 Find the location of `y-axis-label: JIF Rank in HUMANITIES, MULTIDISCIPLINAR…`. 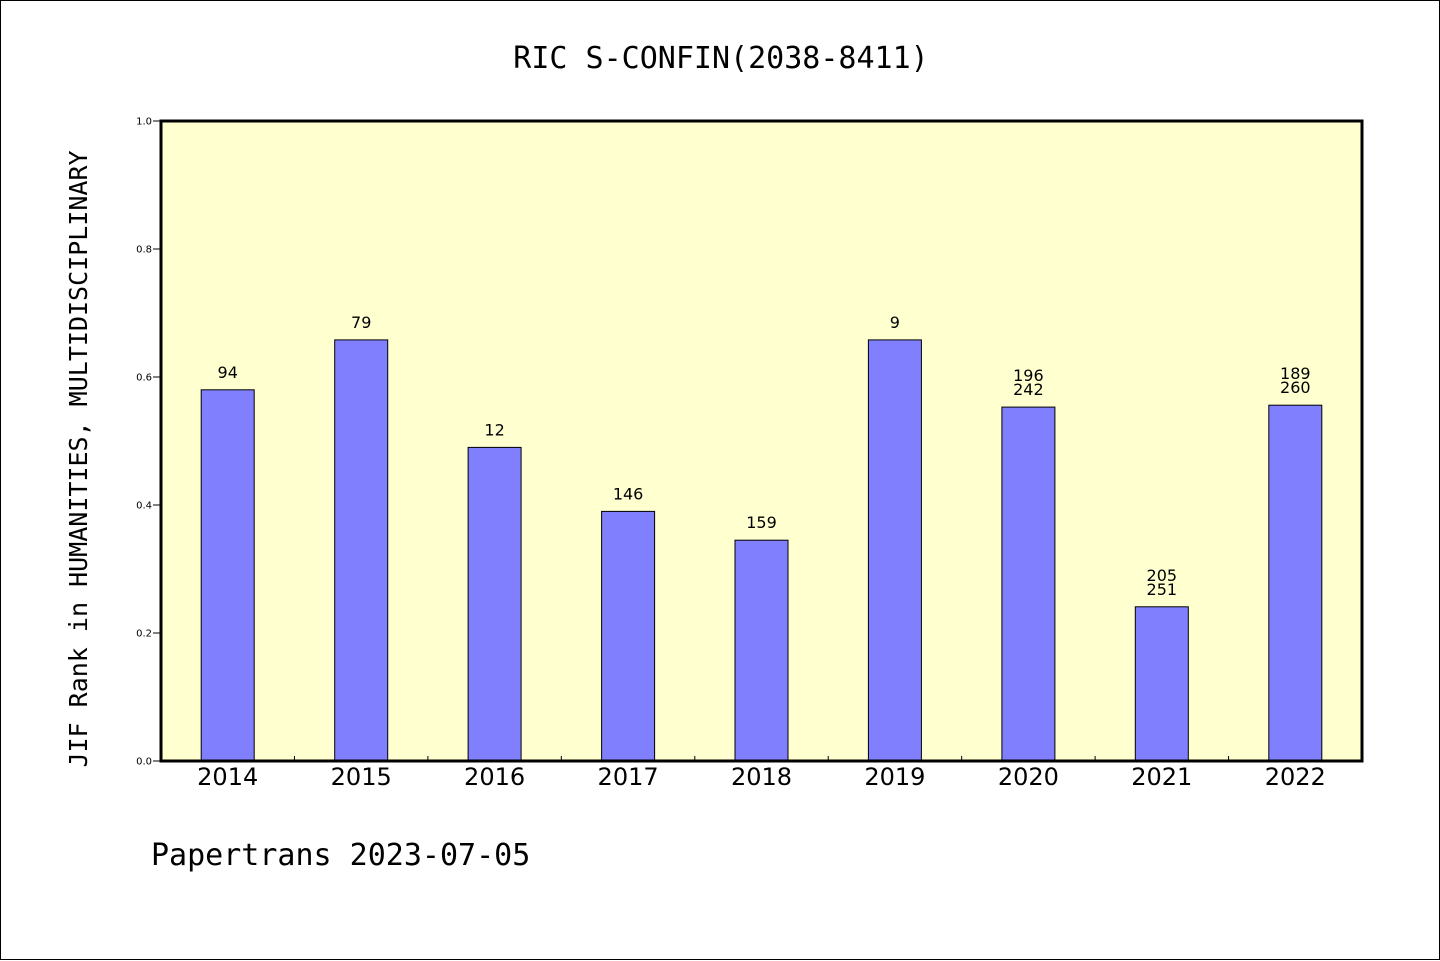

y-axis-label: JIF Rank in HUMANITIES, MULTIDISCIPLINAR… is located at coordinates (78, 458).